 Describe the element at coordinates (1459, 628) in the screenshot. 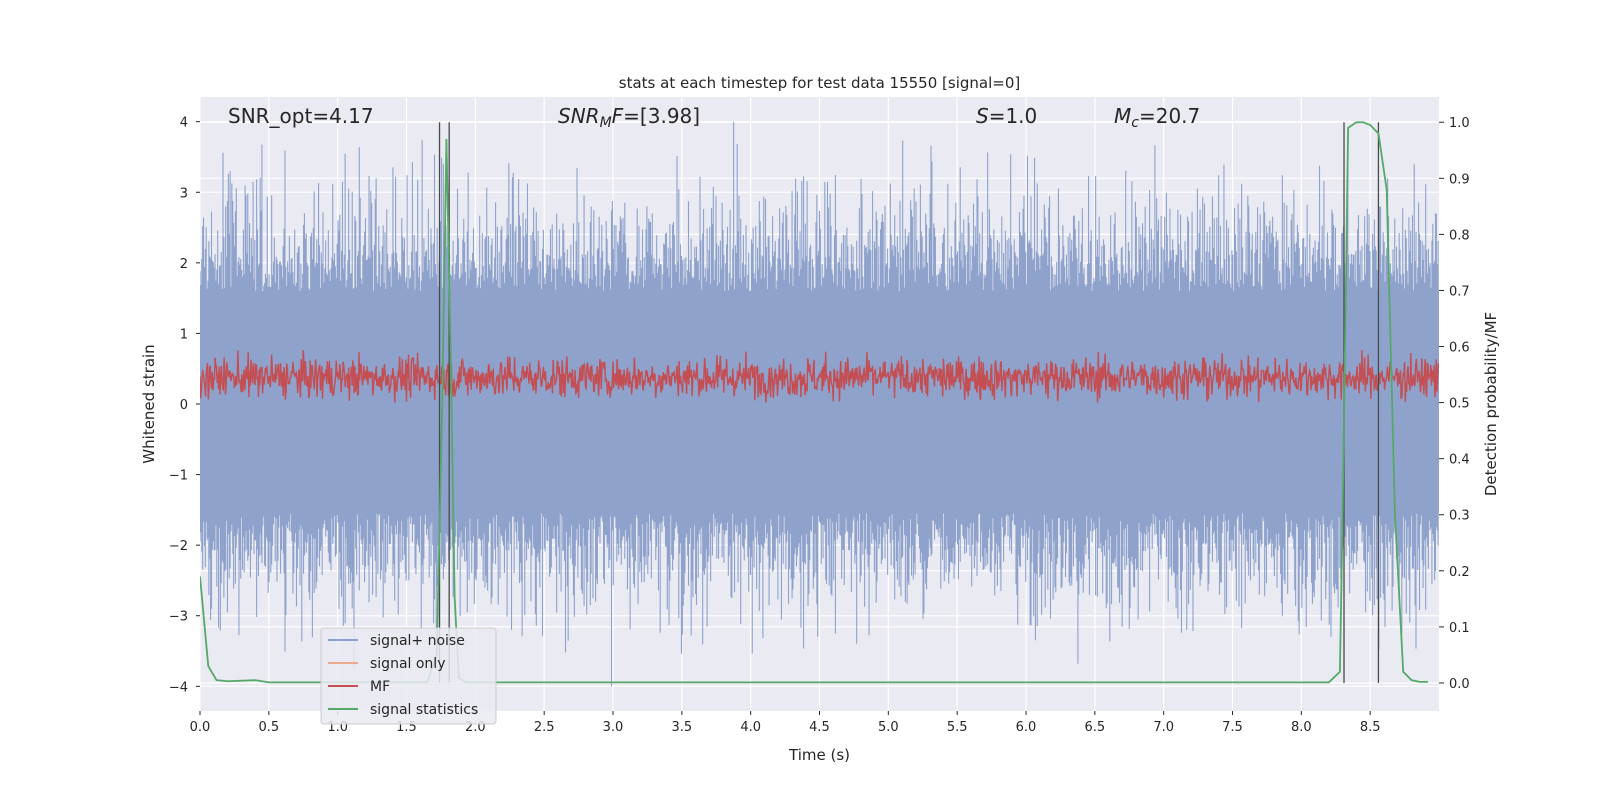

I see `y2-tick-label: 0.1` at that location.